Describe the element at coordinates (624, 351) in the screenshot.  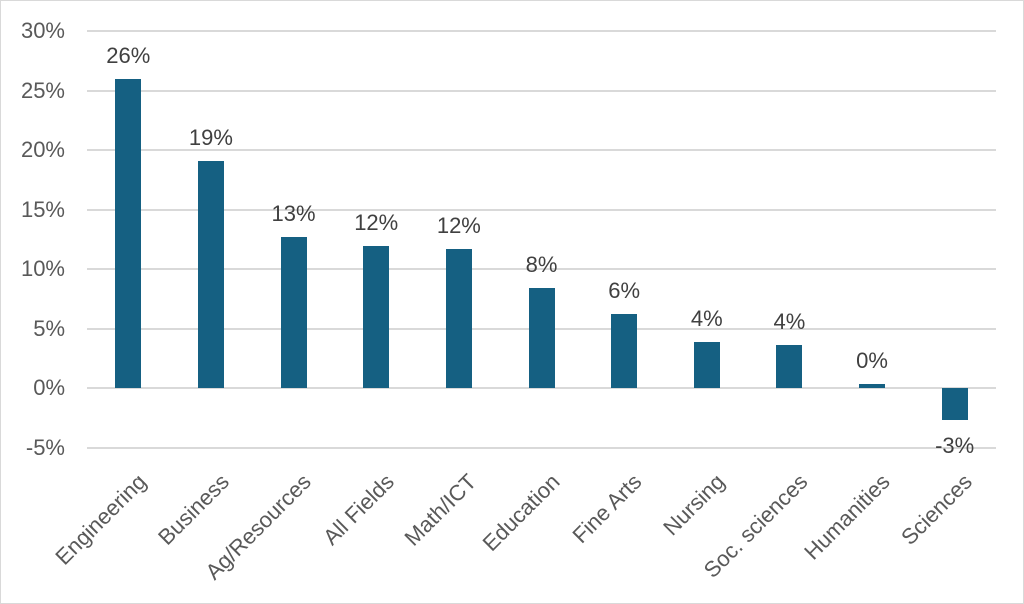
I see `bar-fine-arts` at that location.